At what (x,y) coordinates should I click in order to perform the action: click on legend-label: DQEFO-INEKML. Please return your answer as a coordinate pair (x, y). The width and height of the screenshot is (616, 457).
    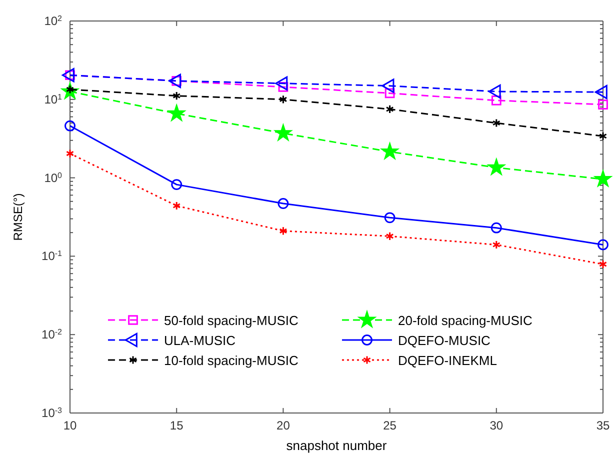
    Looking at the image, I should click on (447, 360).